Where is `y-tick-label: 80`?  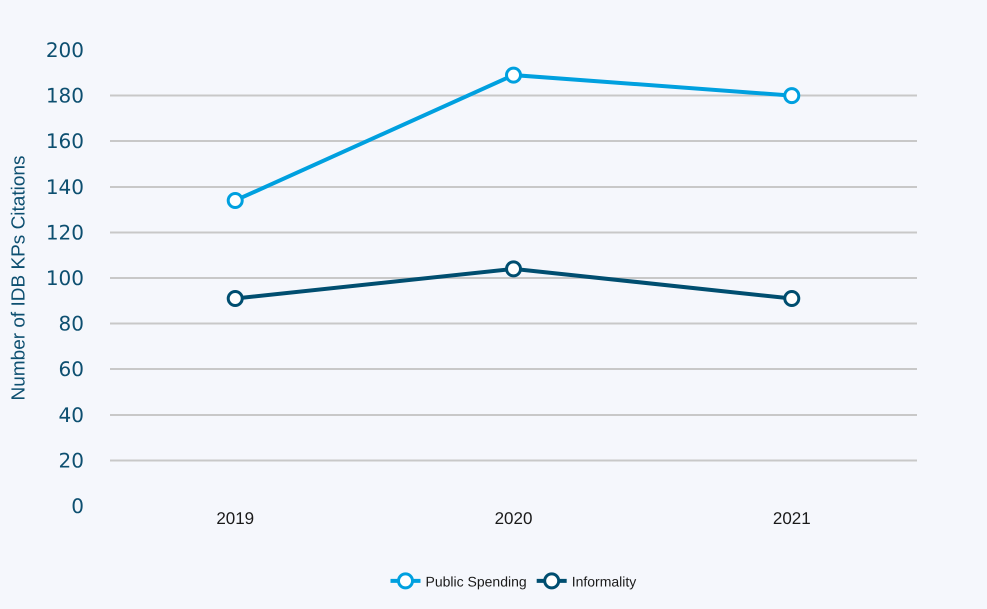
y-tick-label: 80 is located at coordinates (71, 324).